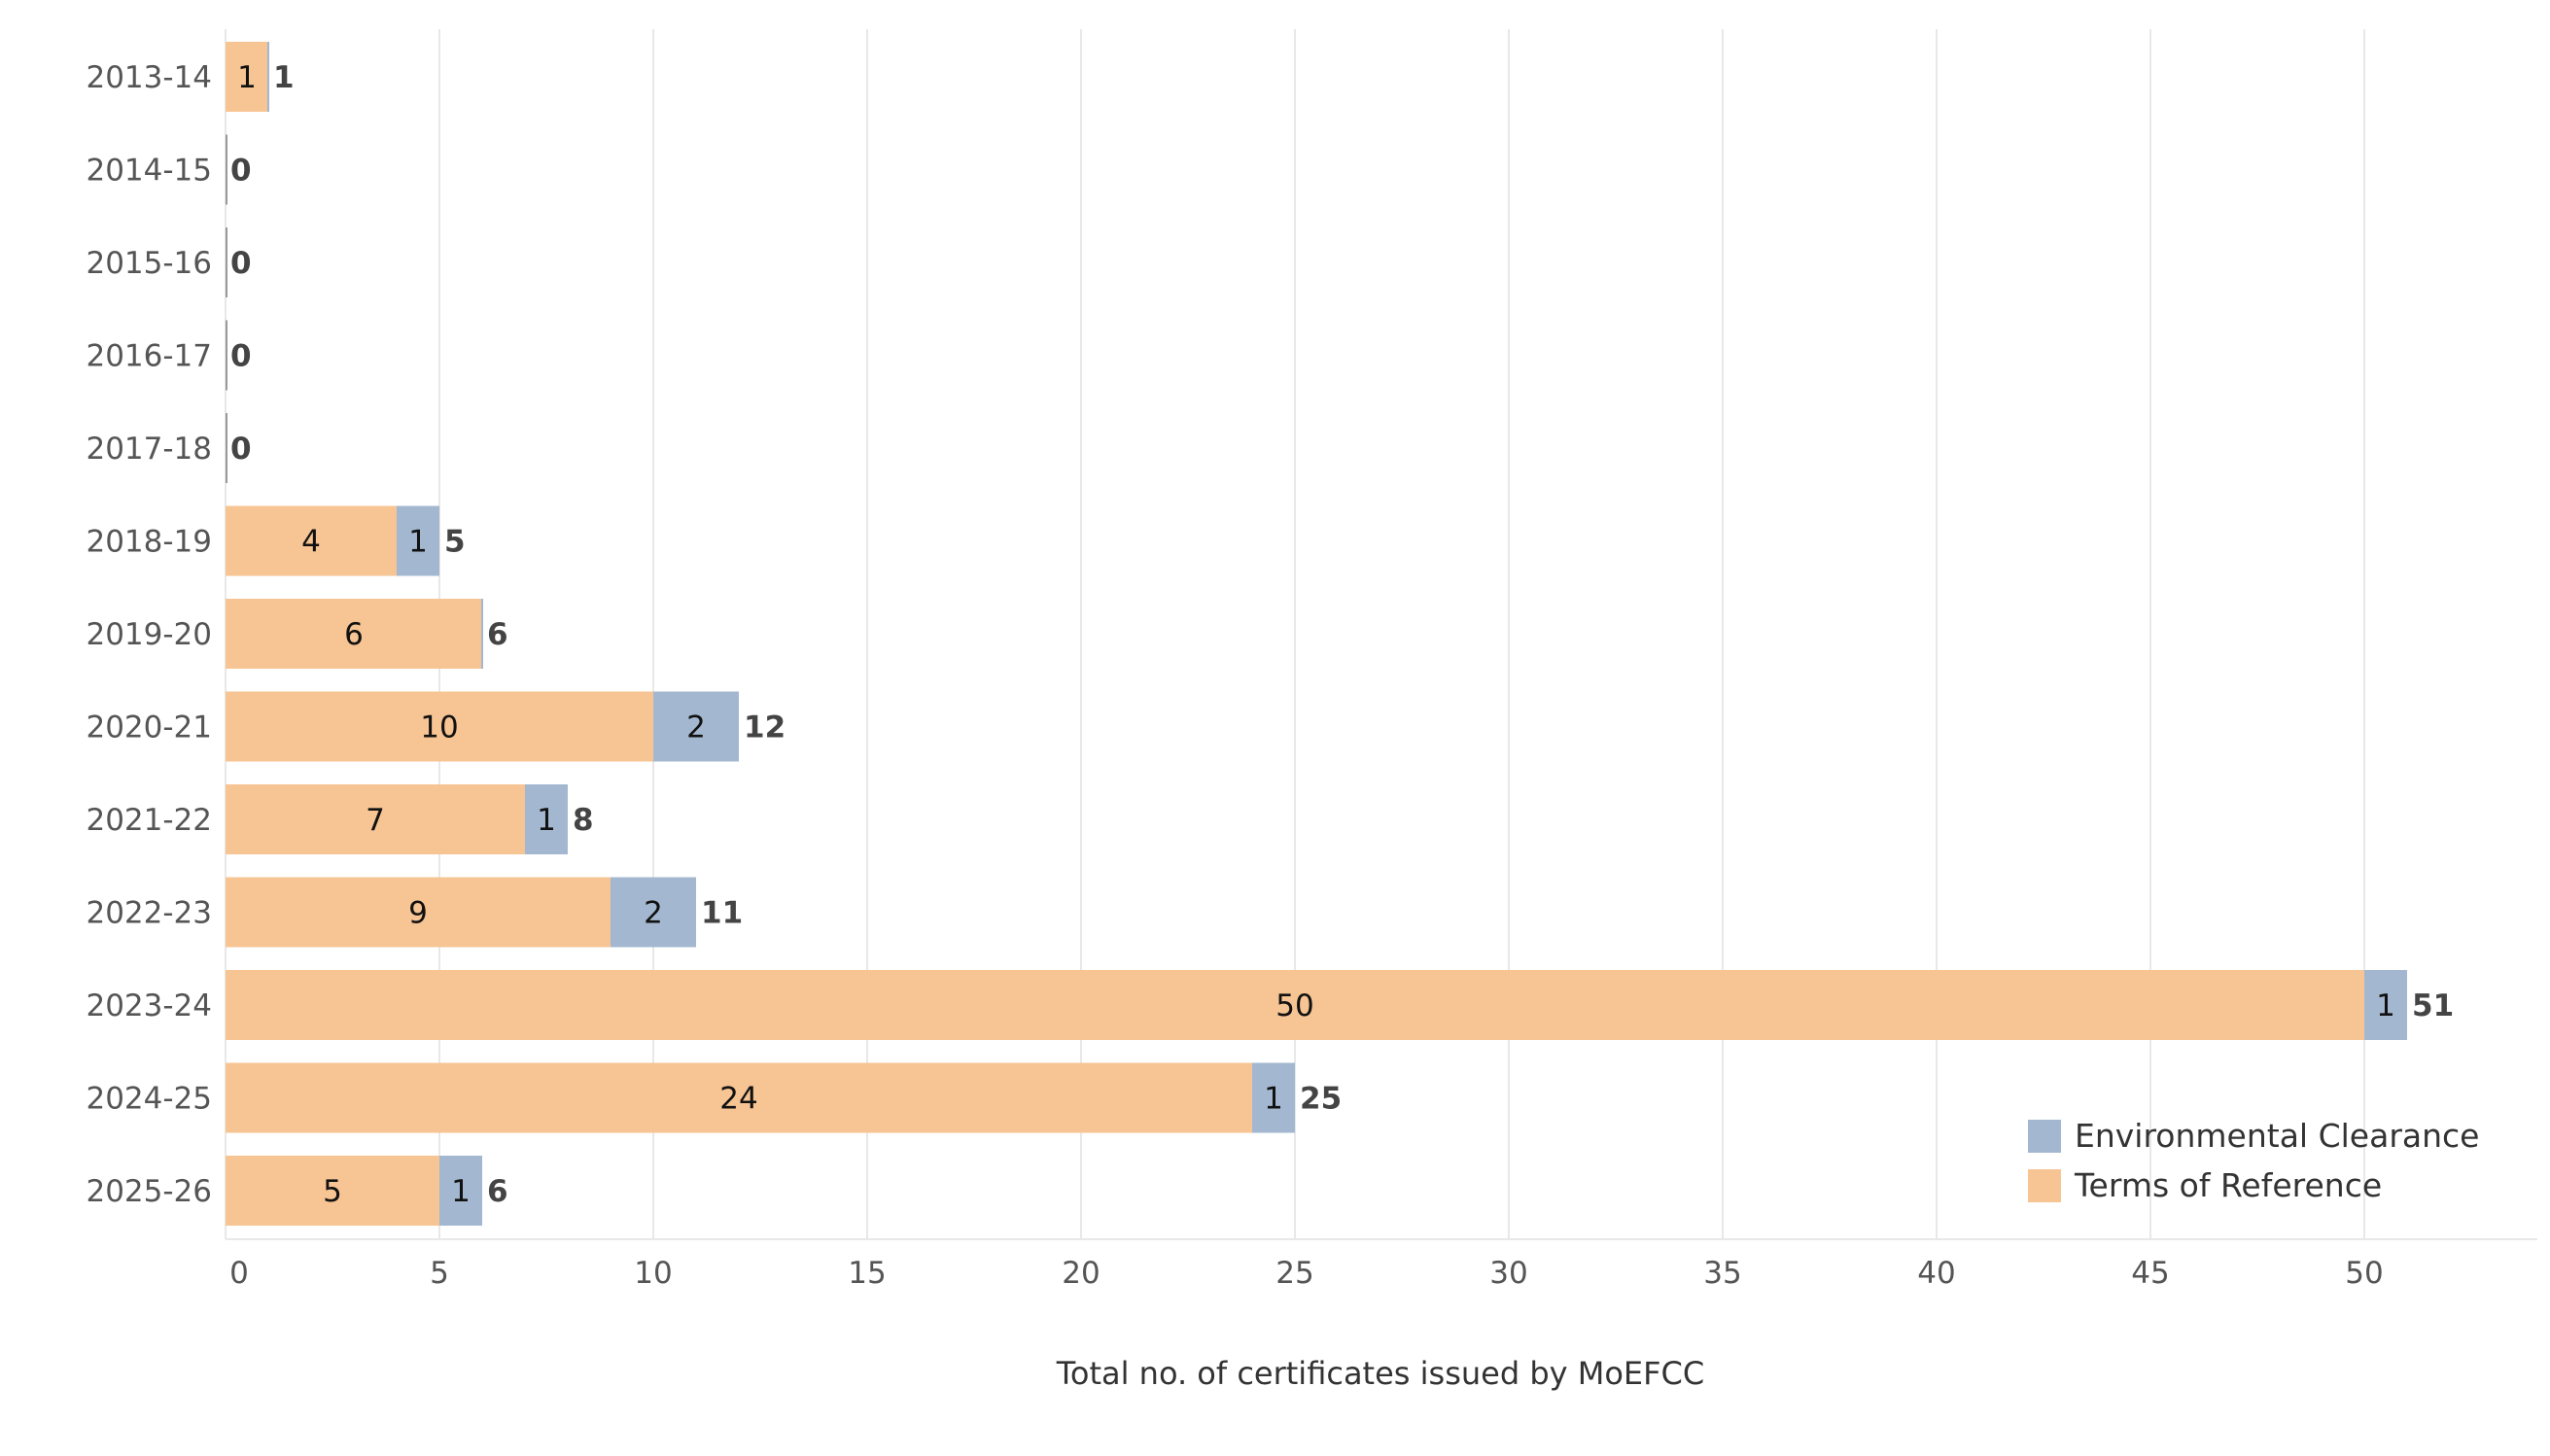 This screenshot has width=2550, height=1456. Describe the element at coordinates (583, 820) in the screenshot. I see `label-total-2021-22: 8` at that location.